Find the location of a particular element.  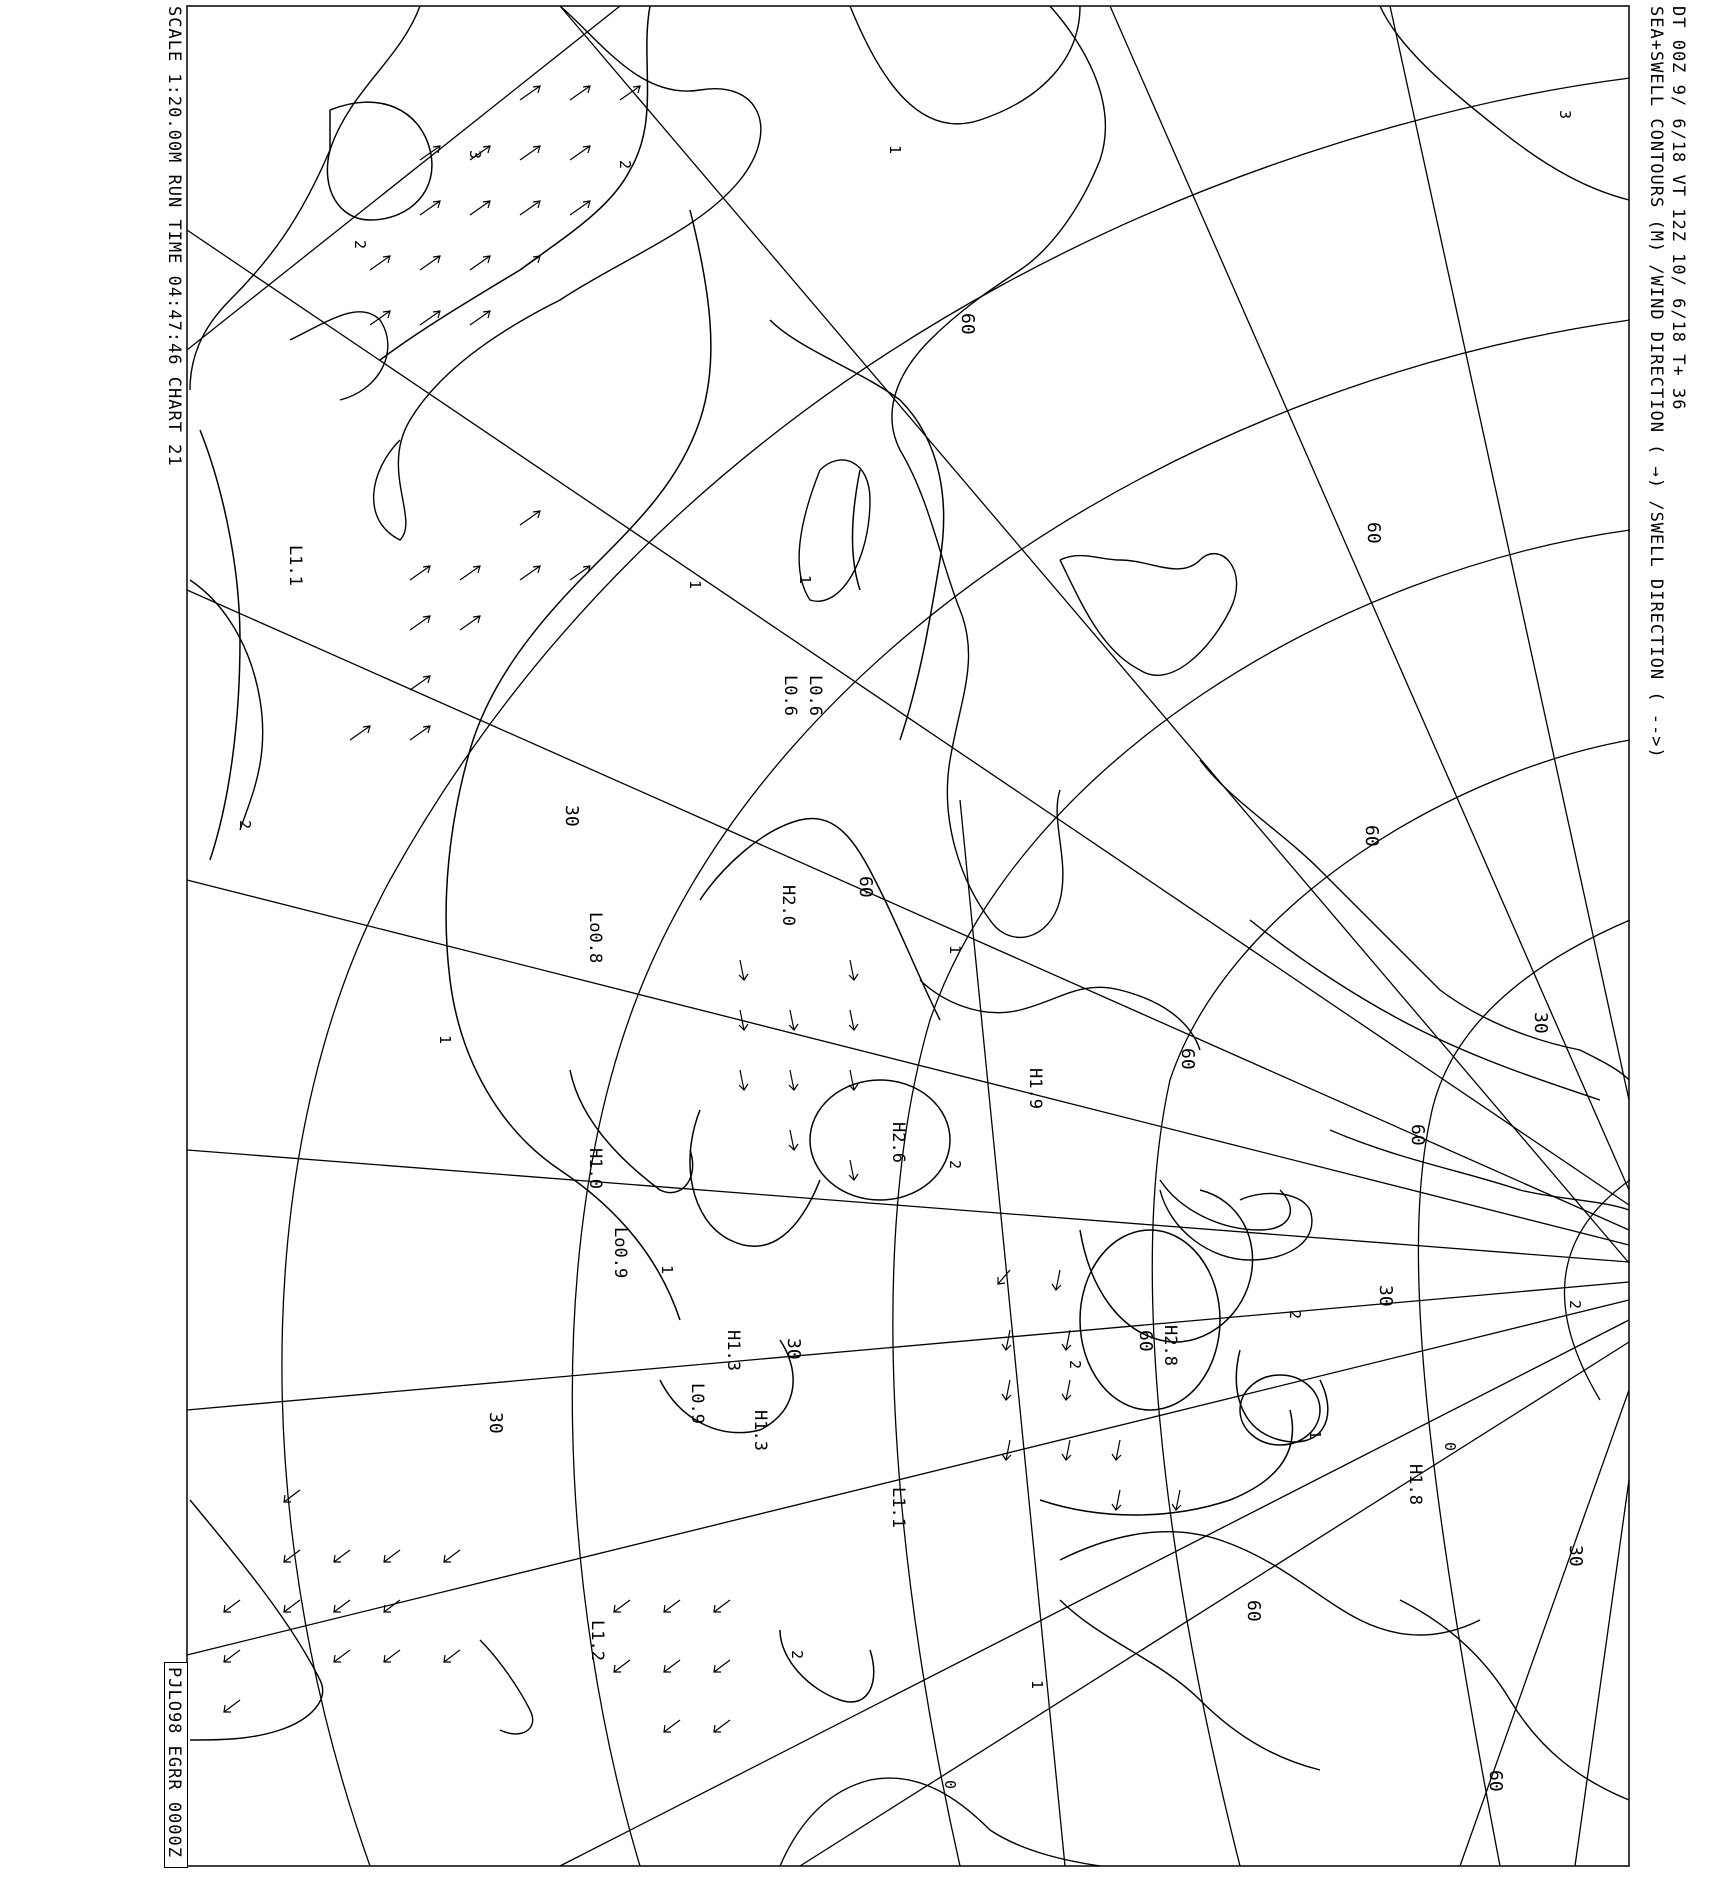

centre-label: L1.2 is located at coordinates (597, 1640).